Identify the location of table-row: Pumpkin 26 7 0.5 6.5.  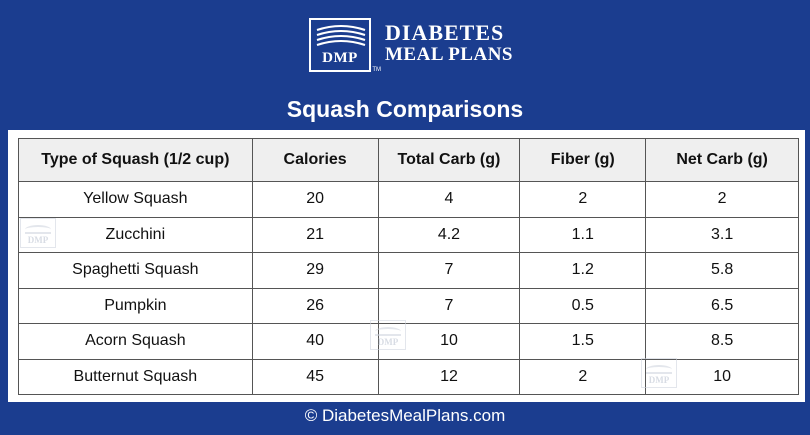
(408, 305).